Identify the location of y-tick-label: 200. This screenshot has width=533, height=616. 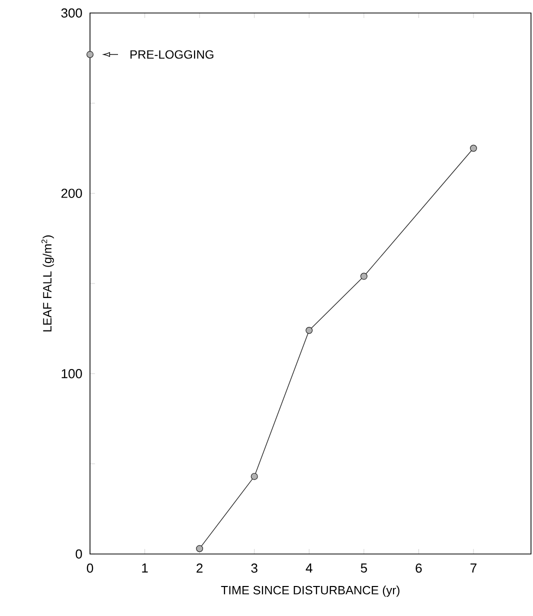
(71, 193).